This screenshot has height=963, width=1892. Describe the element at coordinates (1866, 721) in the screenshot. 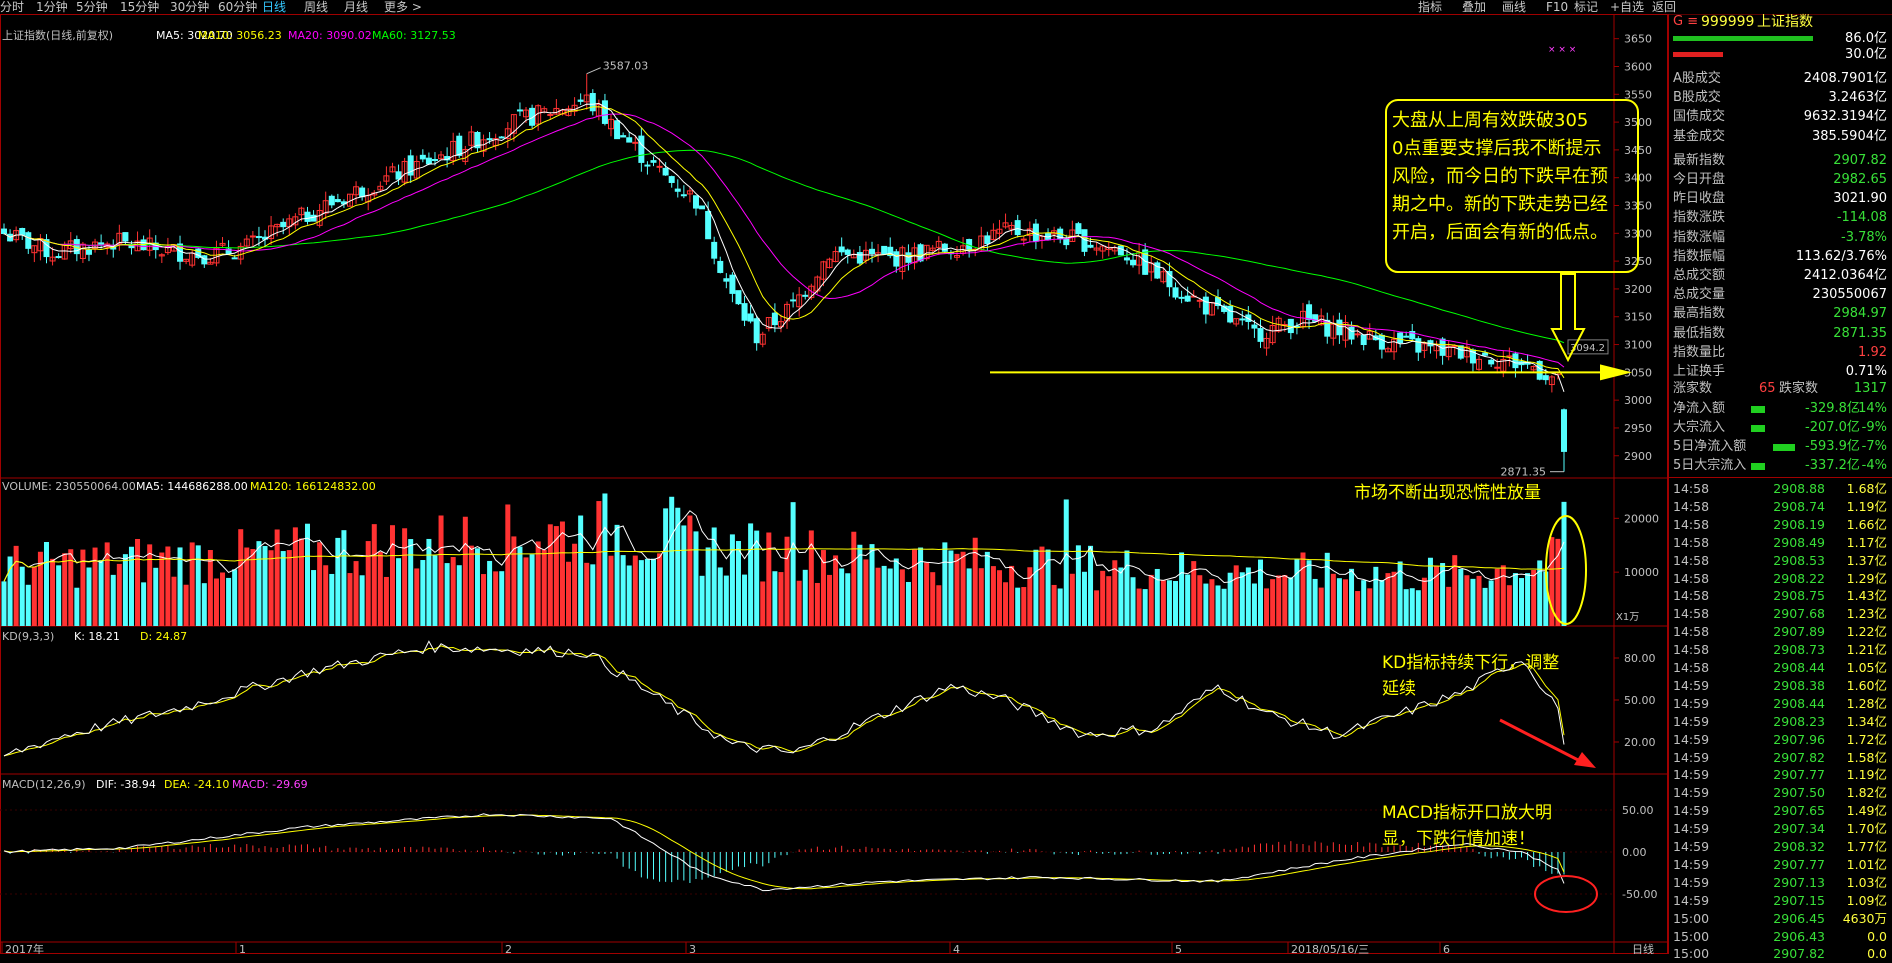

I see `tick-volume-13: 1.34亿` at that location.